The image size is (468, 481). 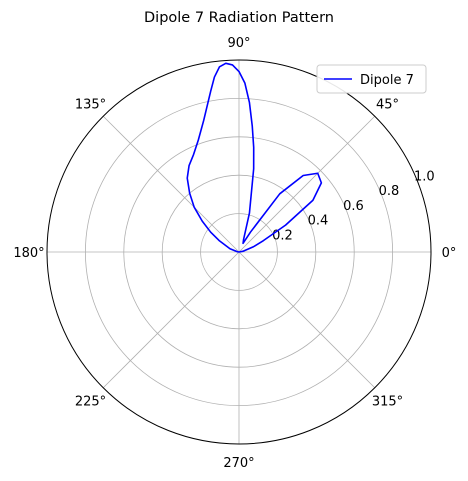 I want to click on angle-tick-label: 270°, so click(x=238, y=463).